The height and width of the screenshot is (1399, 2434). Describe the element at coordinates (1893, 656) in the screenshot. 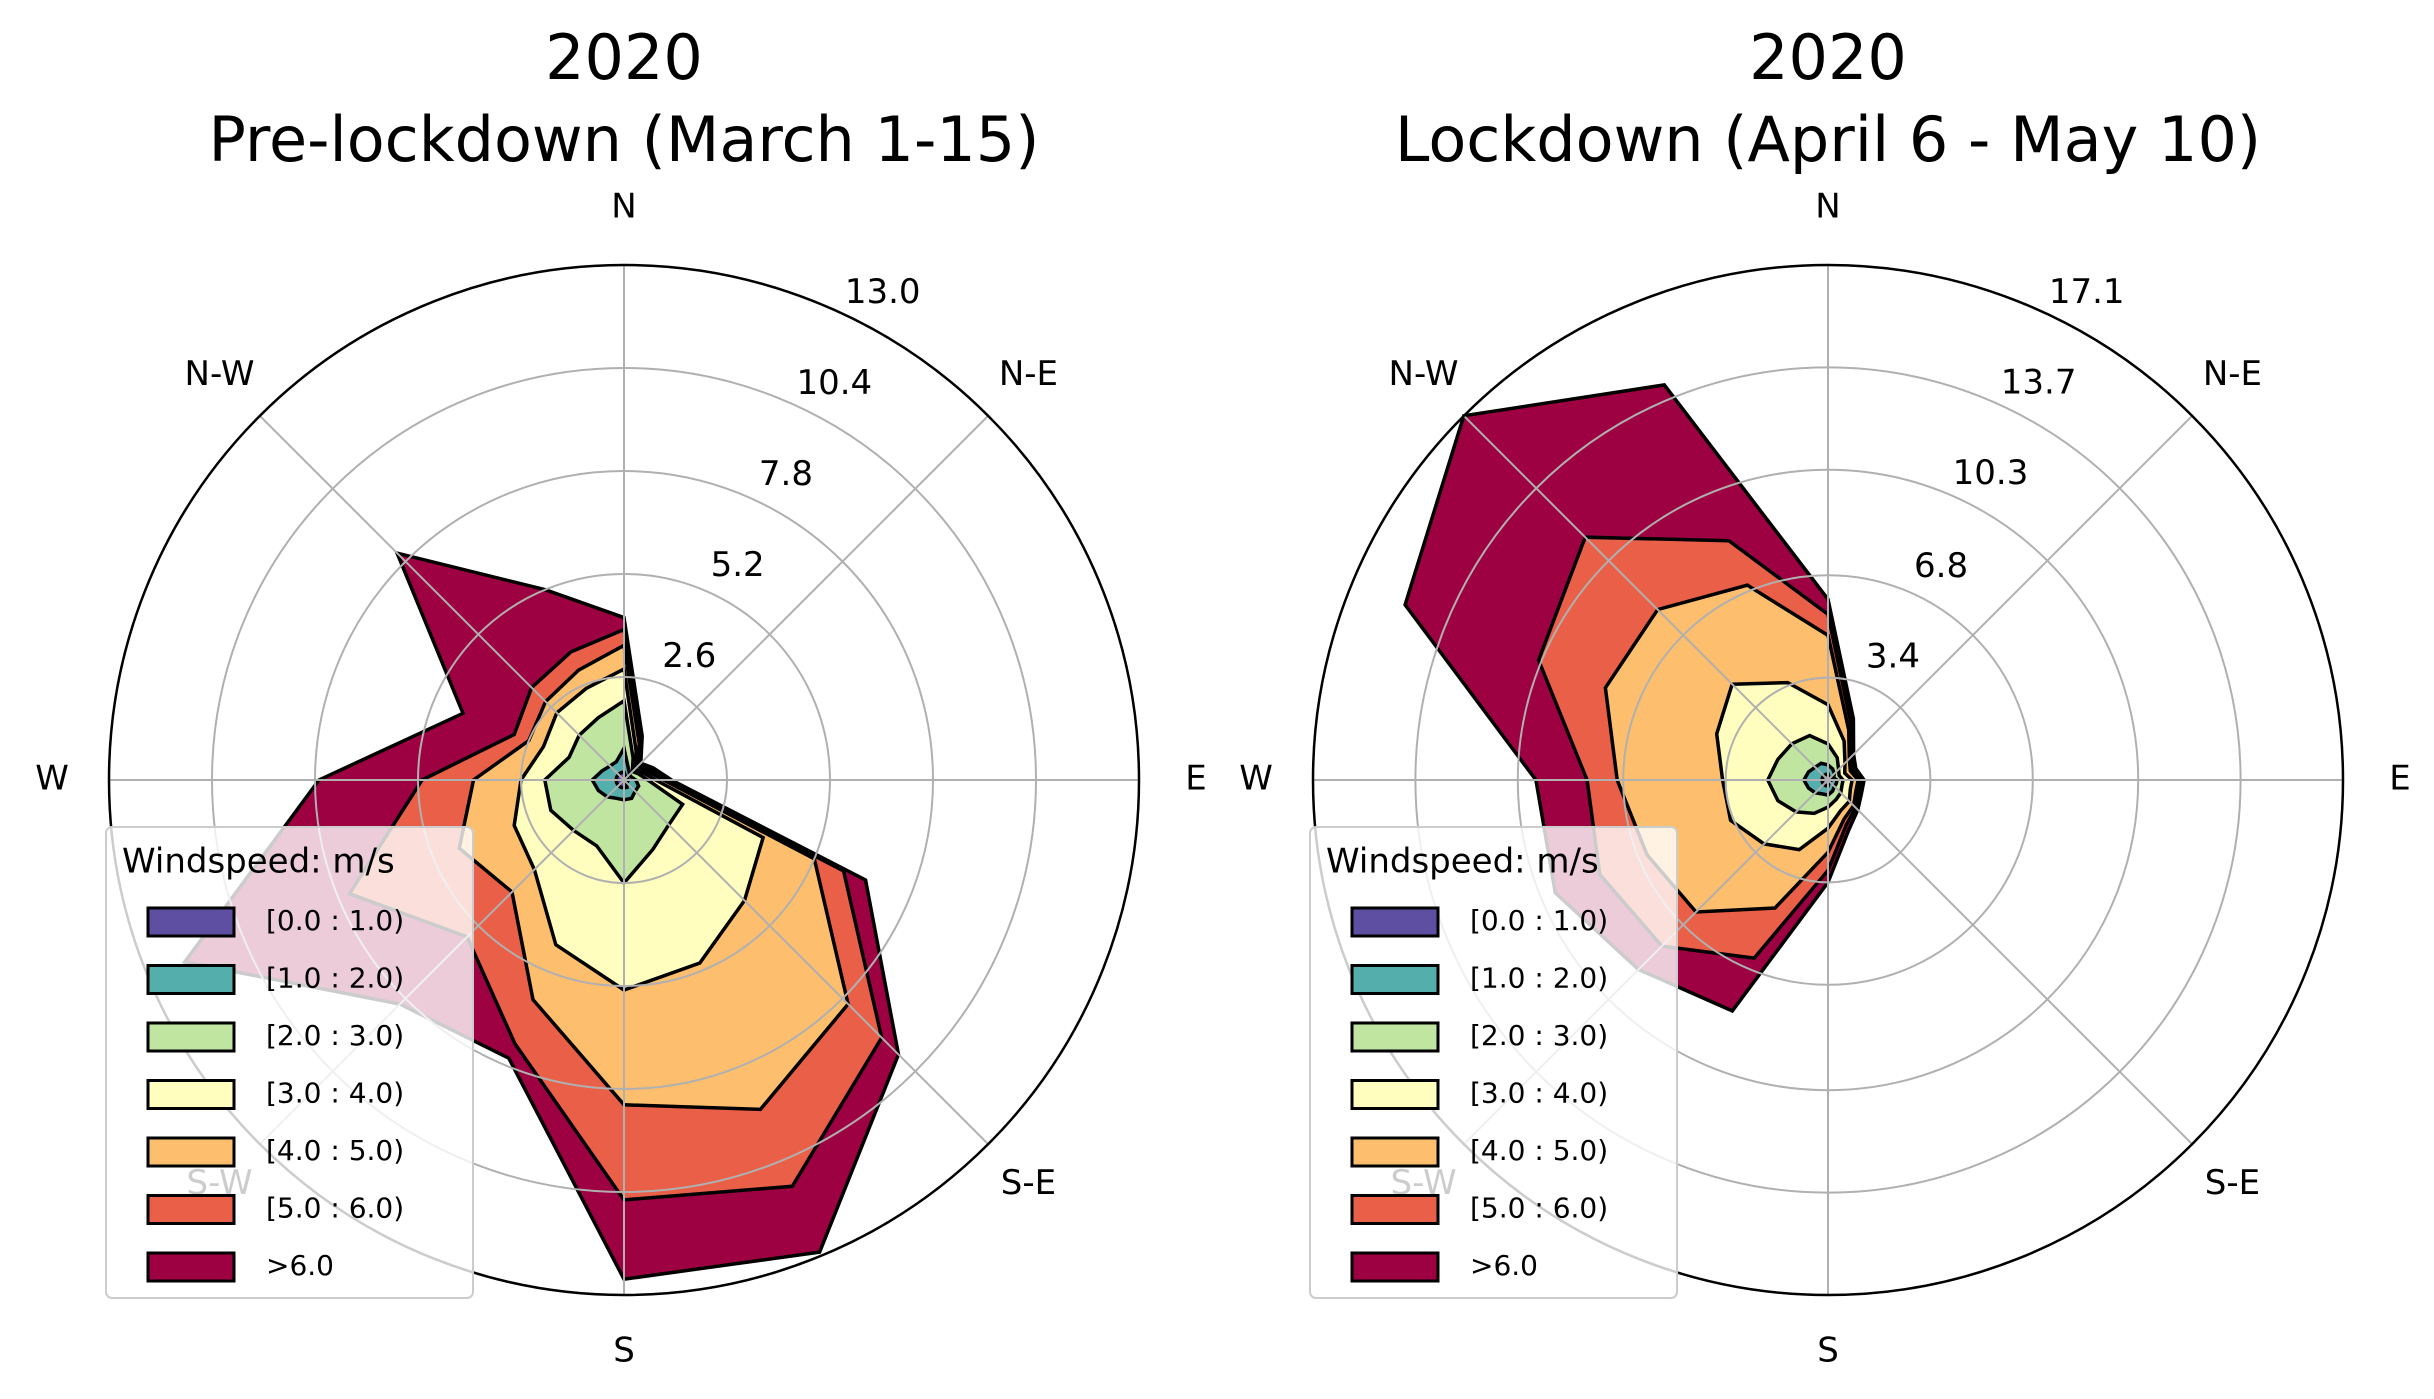

I see `r-tick-label: 3.4` at that location.